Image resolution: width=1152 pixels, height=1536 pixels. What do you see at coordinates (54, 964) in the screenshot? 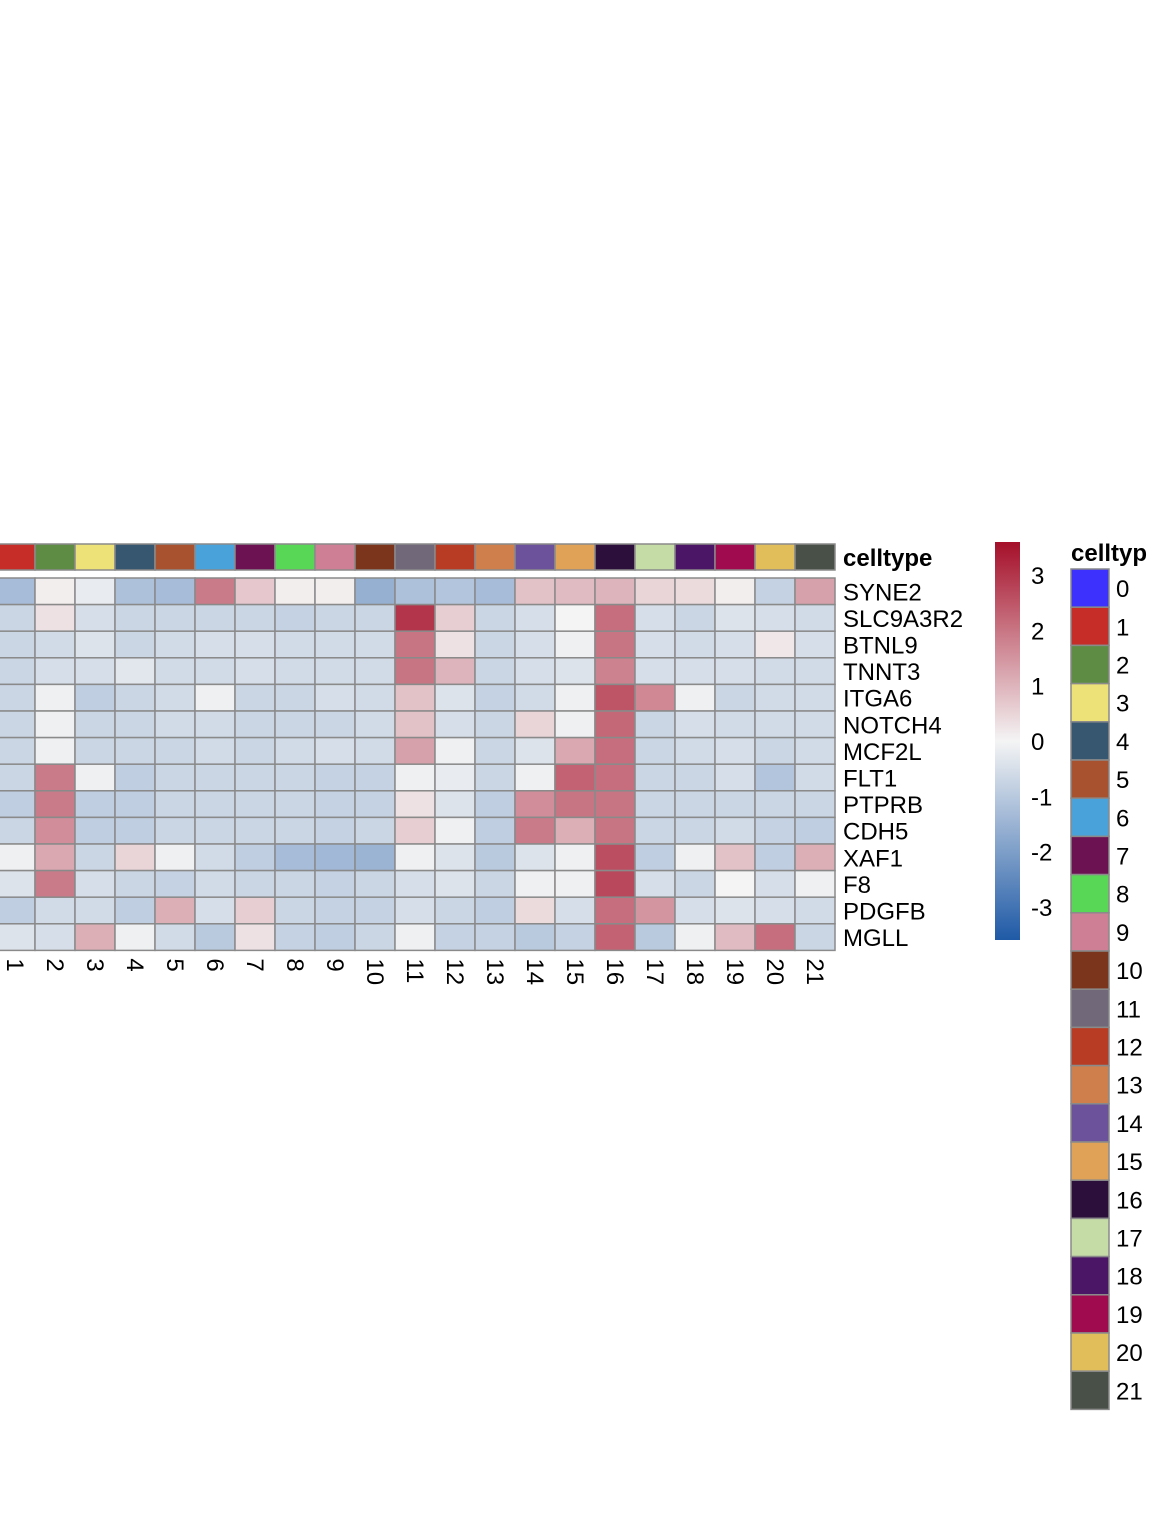
I see `column-label: 2` at bounding box center [54, 964].